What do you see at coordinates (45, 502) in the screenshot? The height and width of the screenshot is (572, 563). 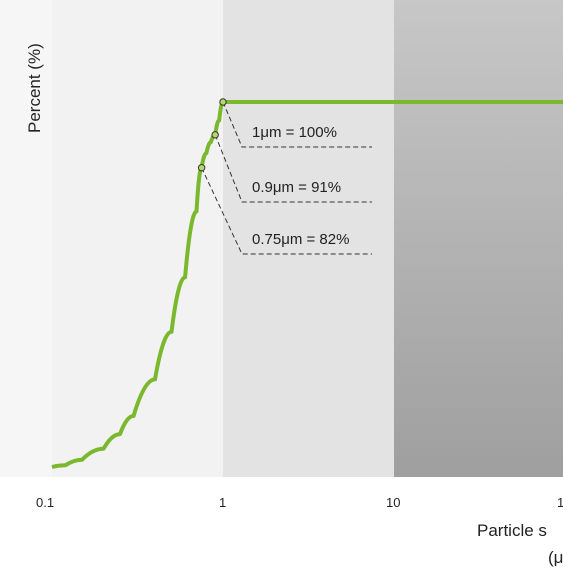 I see `x-tick-label: 0.1` at bounding box center [45, 502].